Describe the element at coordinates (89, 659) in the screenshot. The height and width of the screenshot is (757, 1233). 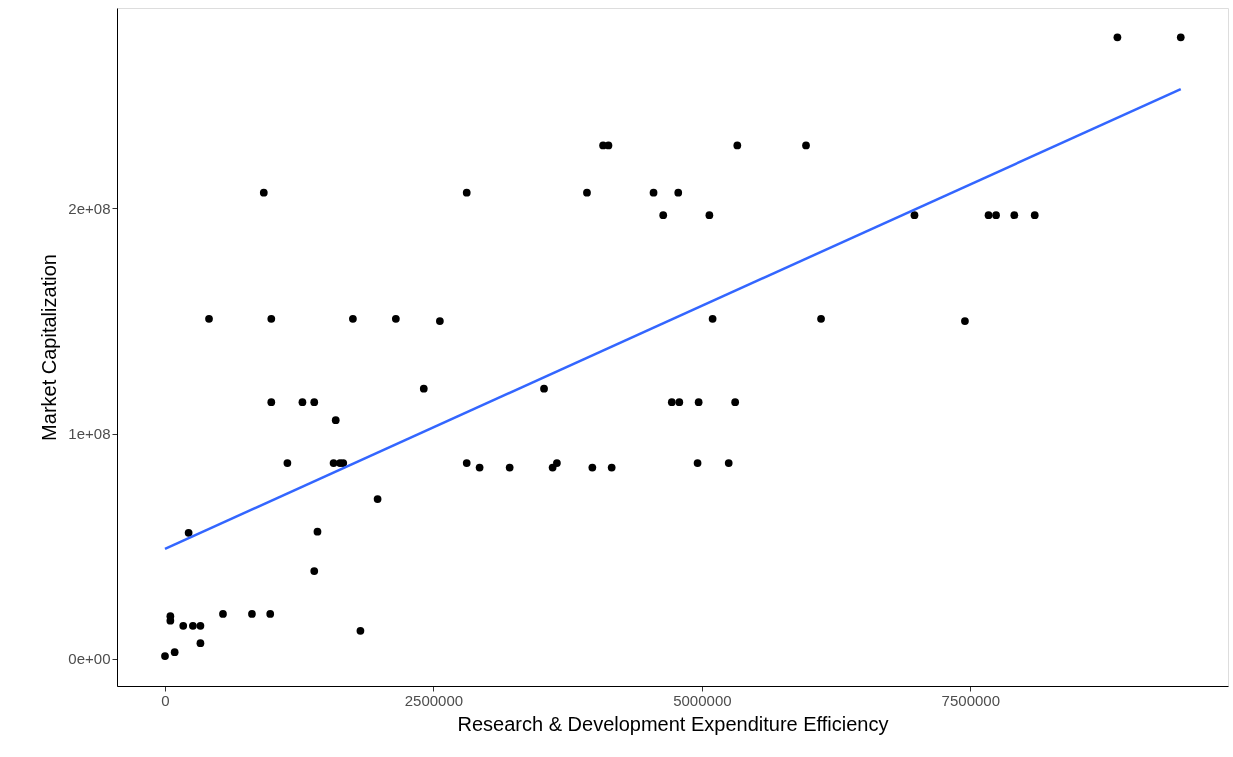
I see `y-tick-label: 0e+00` at that location.